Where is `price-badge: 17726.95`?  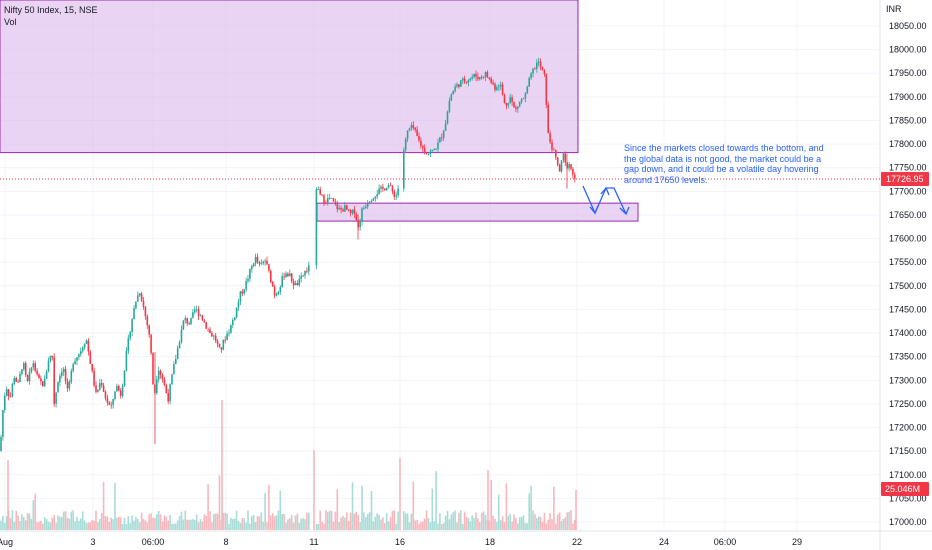 price-badge: 17726.95 is located at coordinates (905, 179).